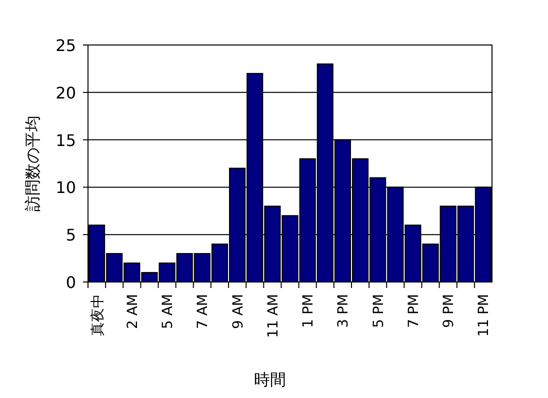 This screenshot has width=548, height=398. What do you see at coordinates (344, 311) in the screenshot?
I see `x-tick-label: 3 PM` at bounding box center [344, 311].